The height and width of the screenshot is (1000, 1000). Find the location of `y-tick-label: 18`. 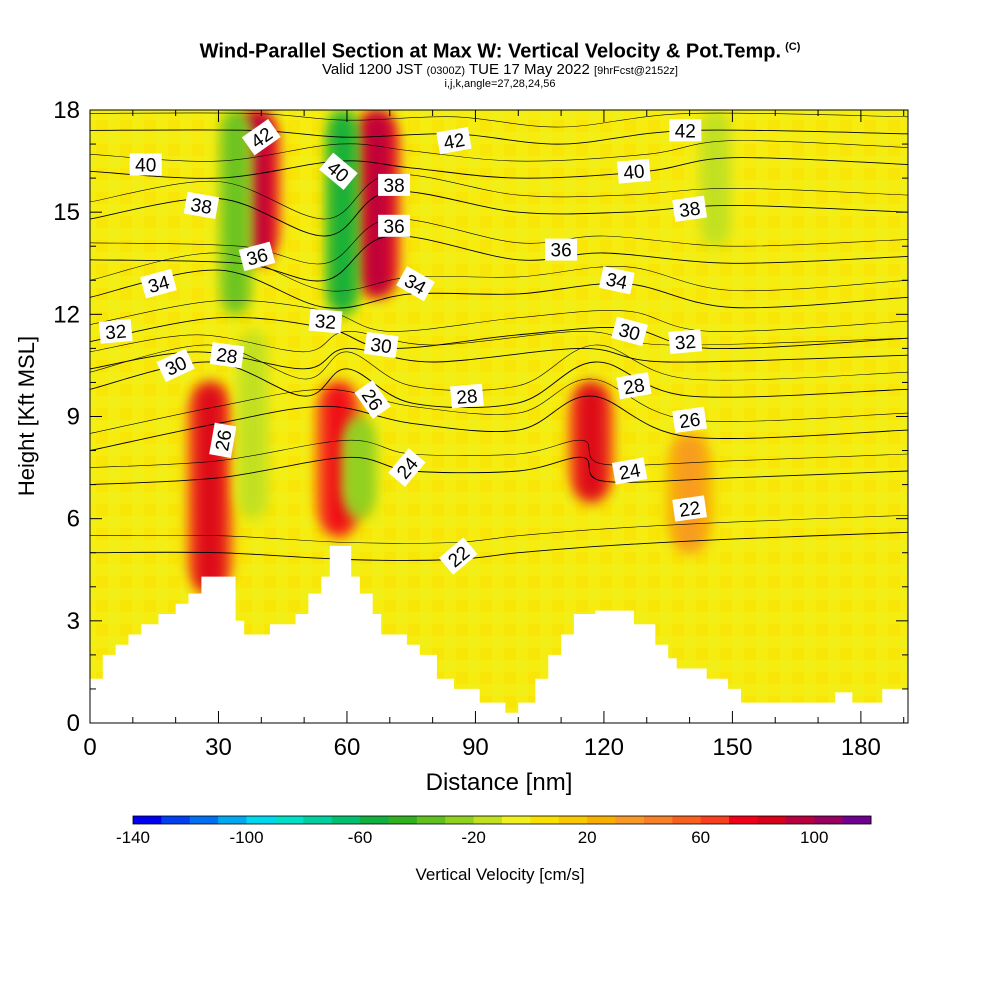

y-tick-label: 18 is located at coordinates (66, 110).